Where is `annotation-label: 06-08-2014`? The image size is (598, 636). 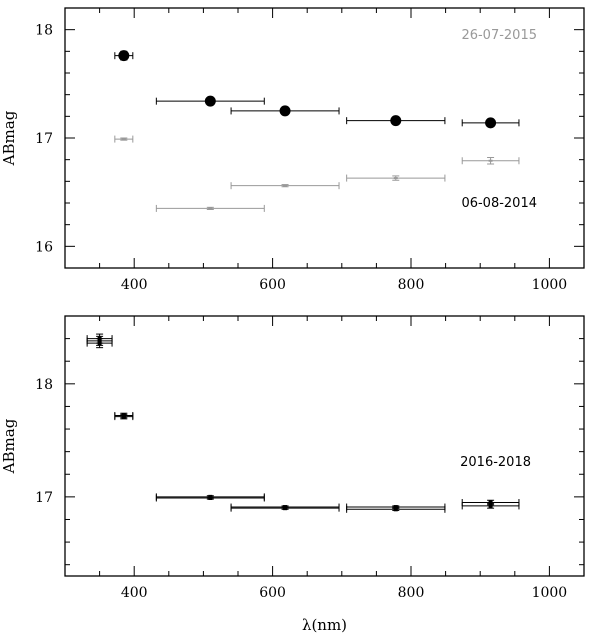 annotation-label: 06-08-2014 is located at coordinates (499, 203).